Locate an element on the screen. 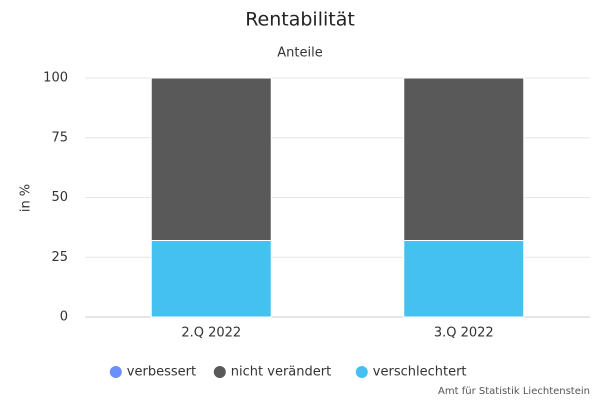  legend-label: nicht verändert is located at coordinates (281, 372).